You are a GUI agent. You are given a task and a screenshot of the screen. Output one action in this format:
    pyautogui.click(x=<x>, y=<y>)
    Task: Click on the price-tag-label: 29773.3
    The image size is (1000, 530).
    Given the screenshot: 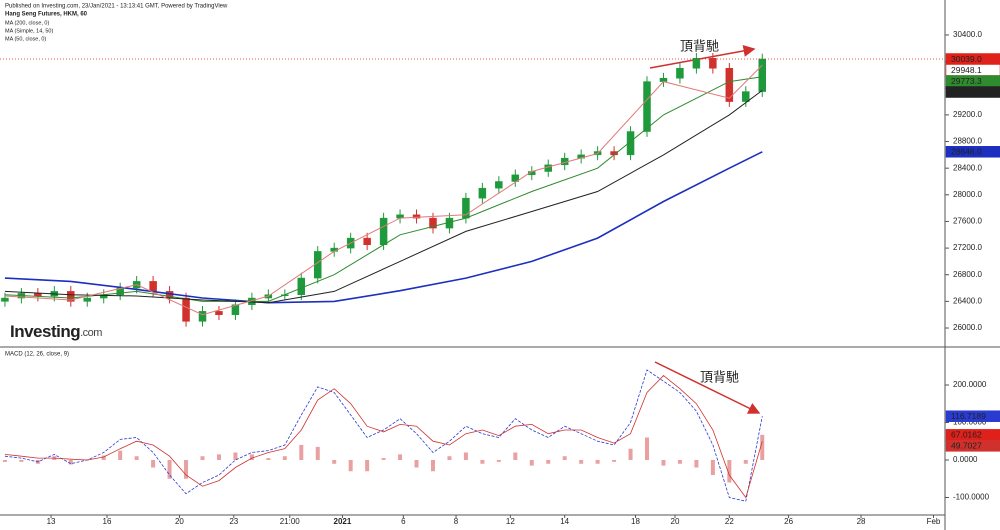 What is the action you would take?
    pyautogui.click(x=966, y=81)
    